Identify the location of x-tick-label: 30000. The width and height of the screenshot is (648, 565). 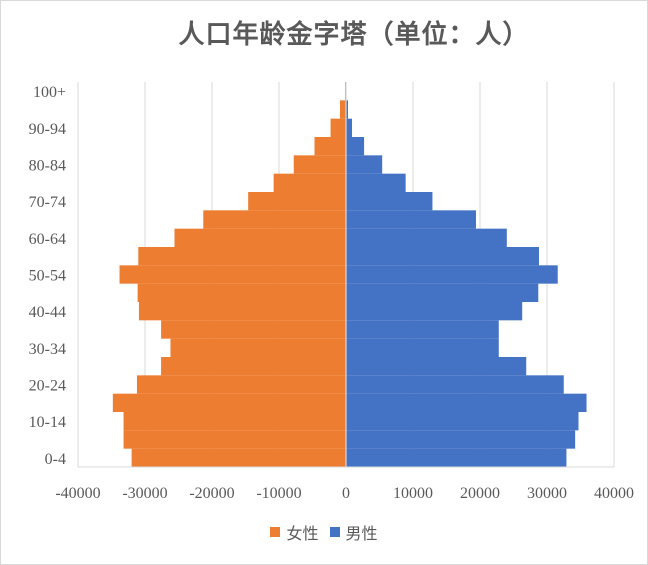
(547, 493).